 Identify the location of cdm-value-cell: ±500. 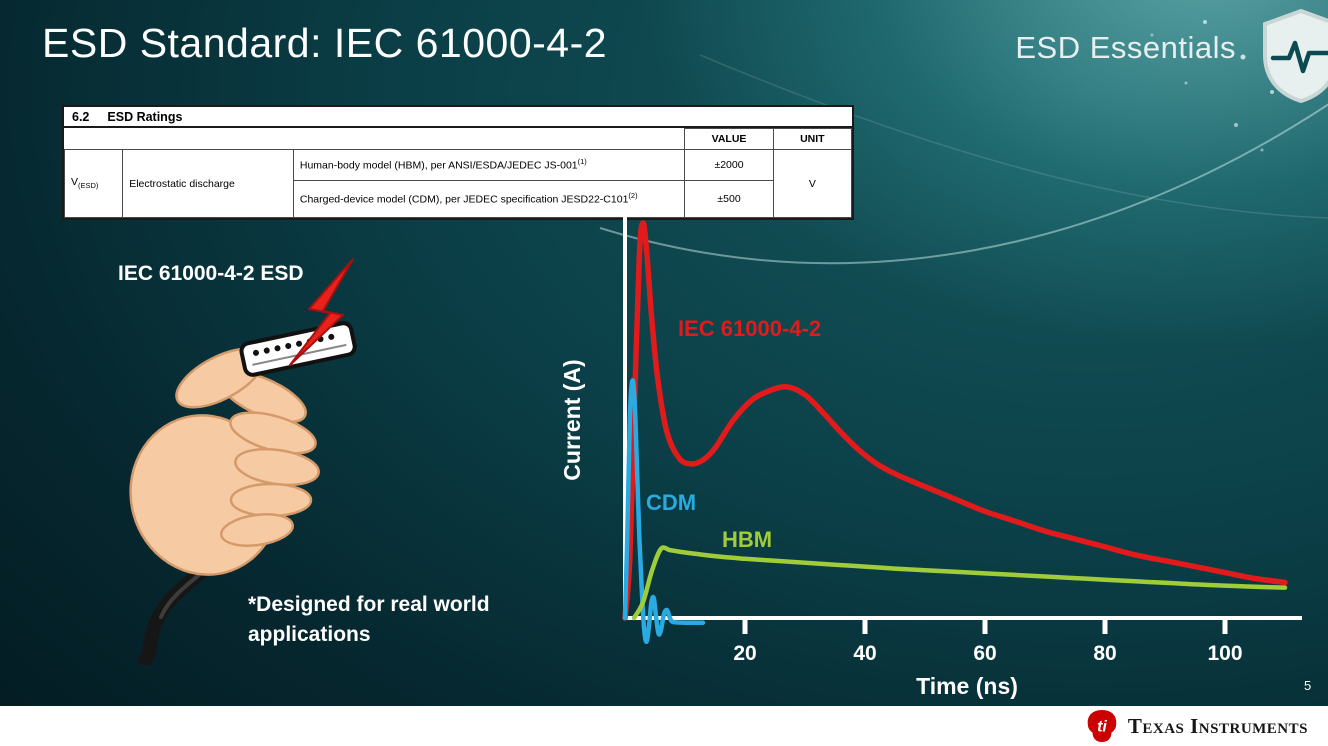
(729, 199).